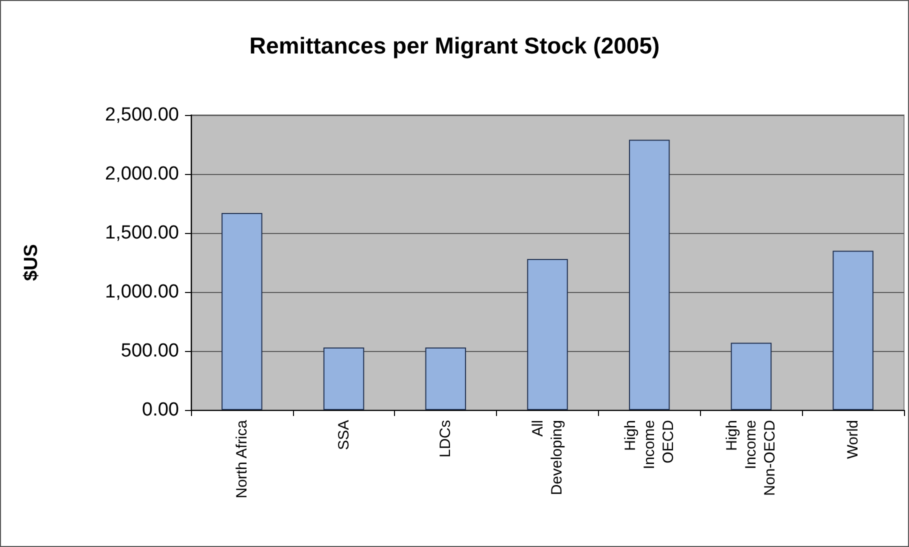 The width and height of the screenshot is (909, 547). Describe the element at coordinates (142, 292) in the screenshot. I see `y-tick-label: 1,000.00` at that location.